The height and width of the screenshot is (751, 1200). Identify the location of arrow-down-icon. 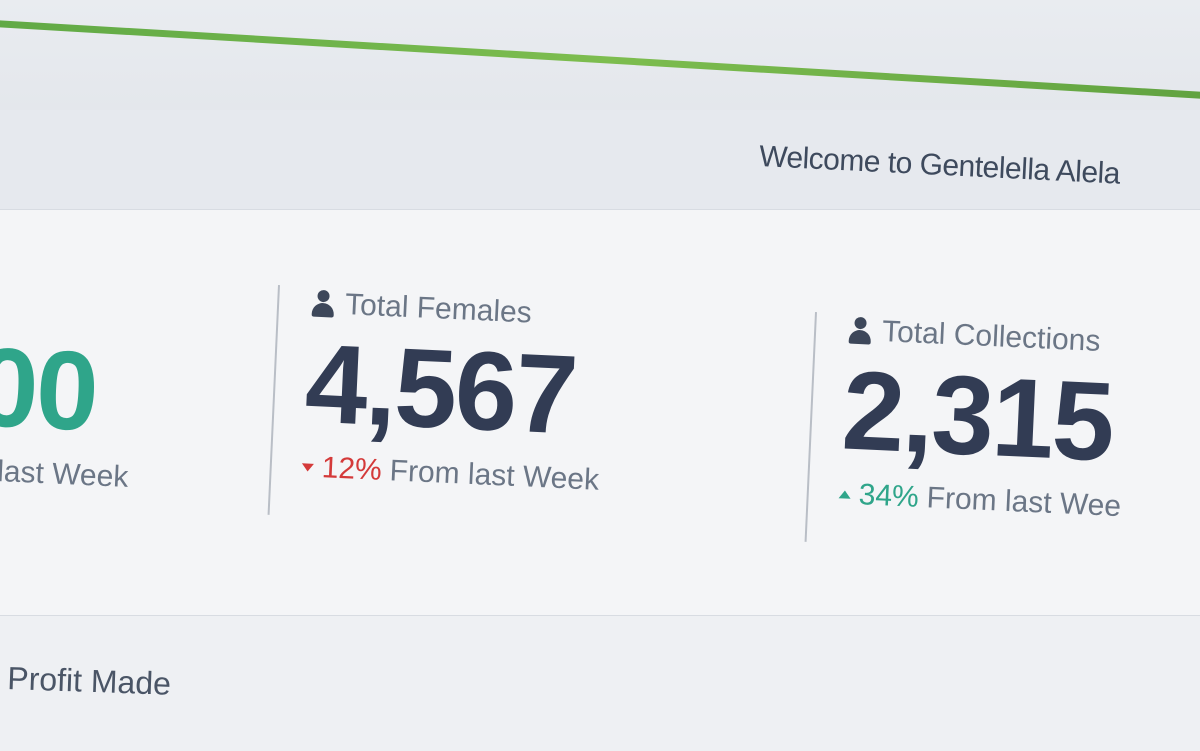
(307, 467).